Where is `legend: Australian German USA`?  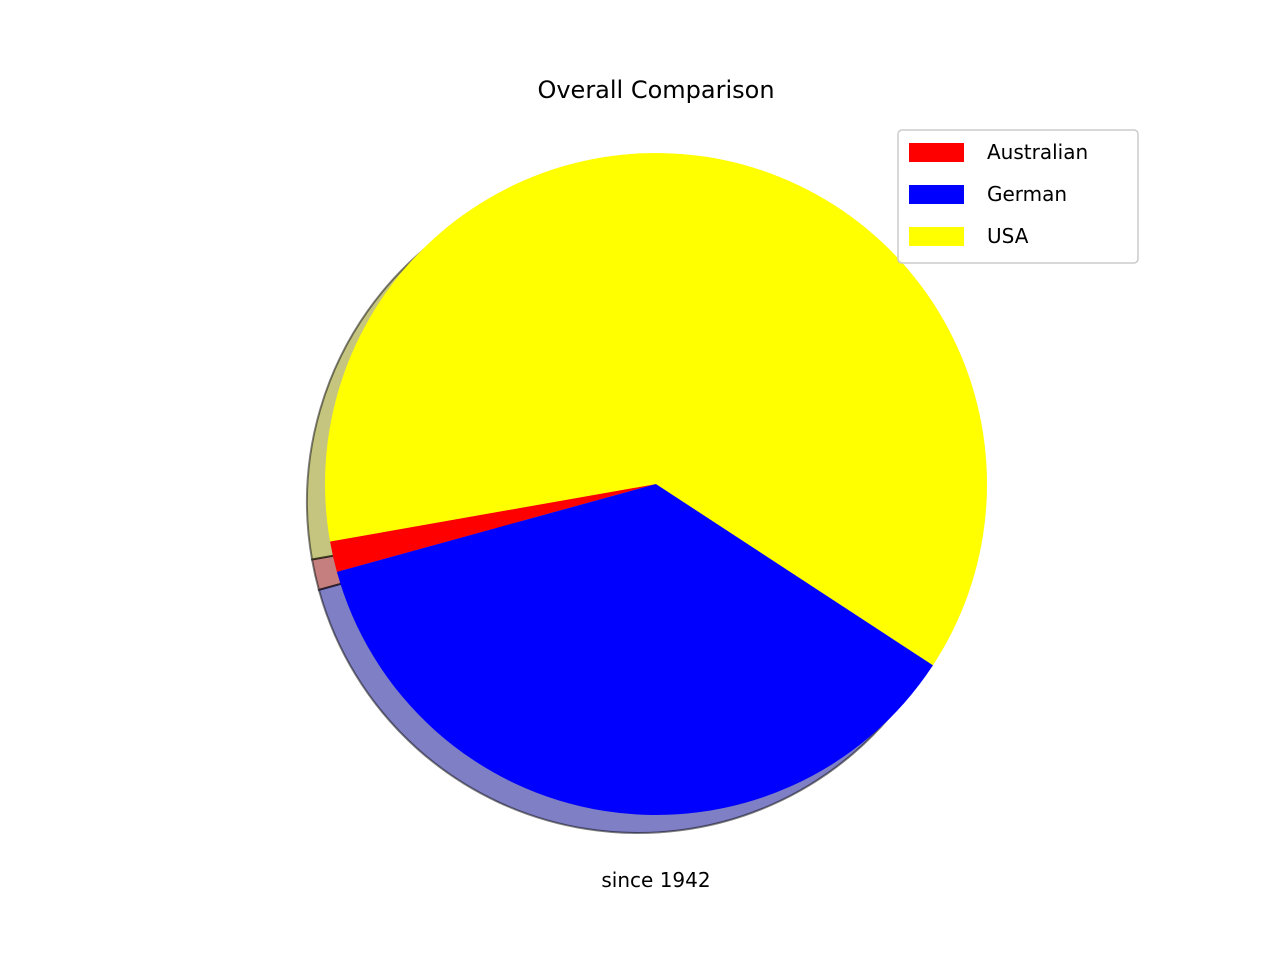
legend: Australian German USA is located at coordinates (1018, 196).